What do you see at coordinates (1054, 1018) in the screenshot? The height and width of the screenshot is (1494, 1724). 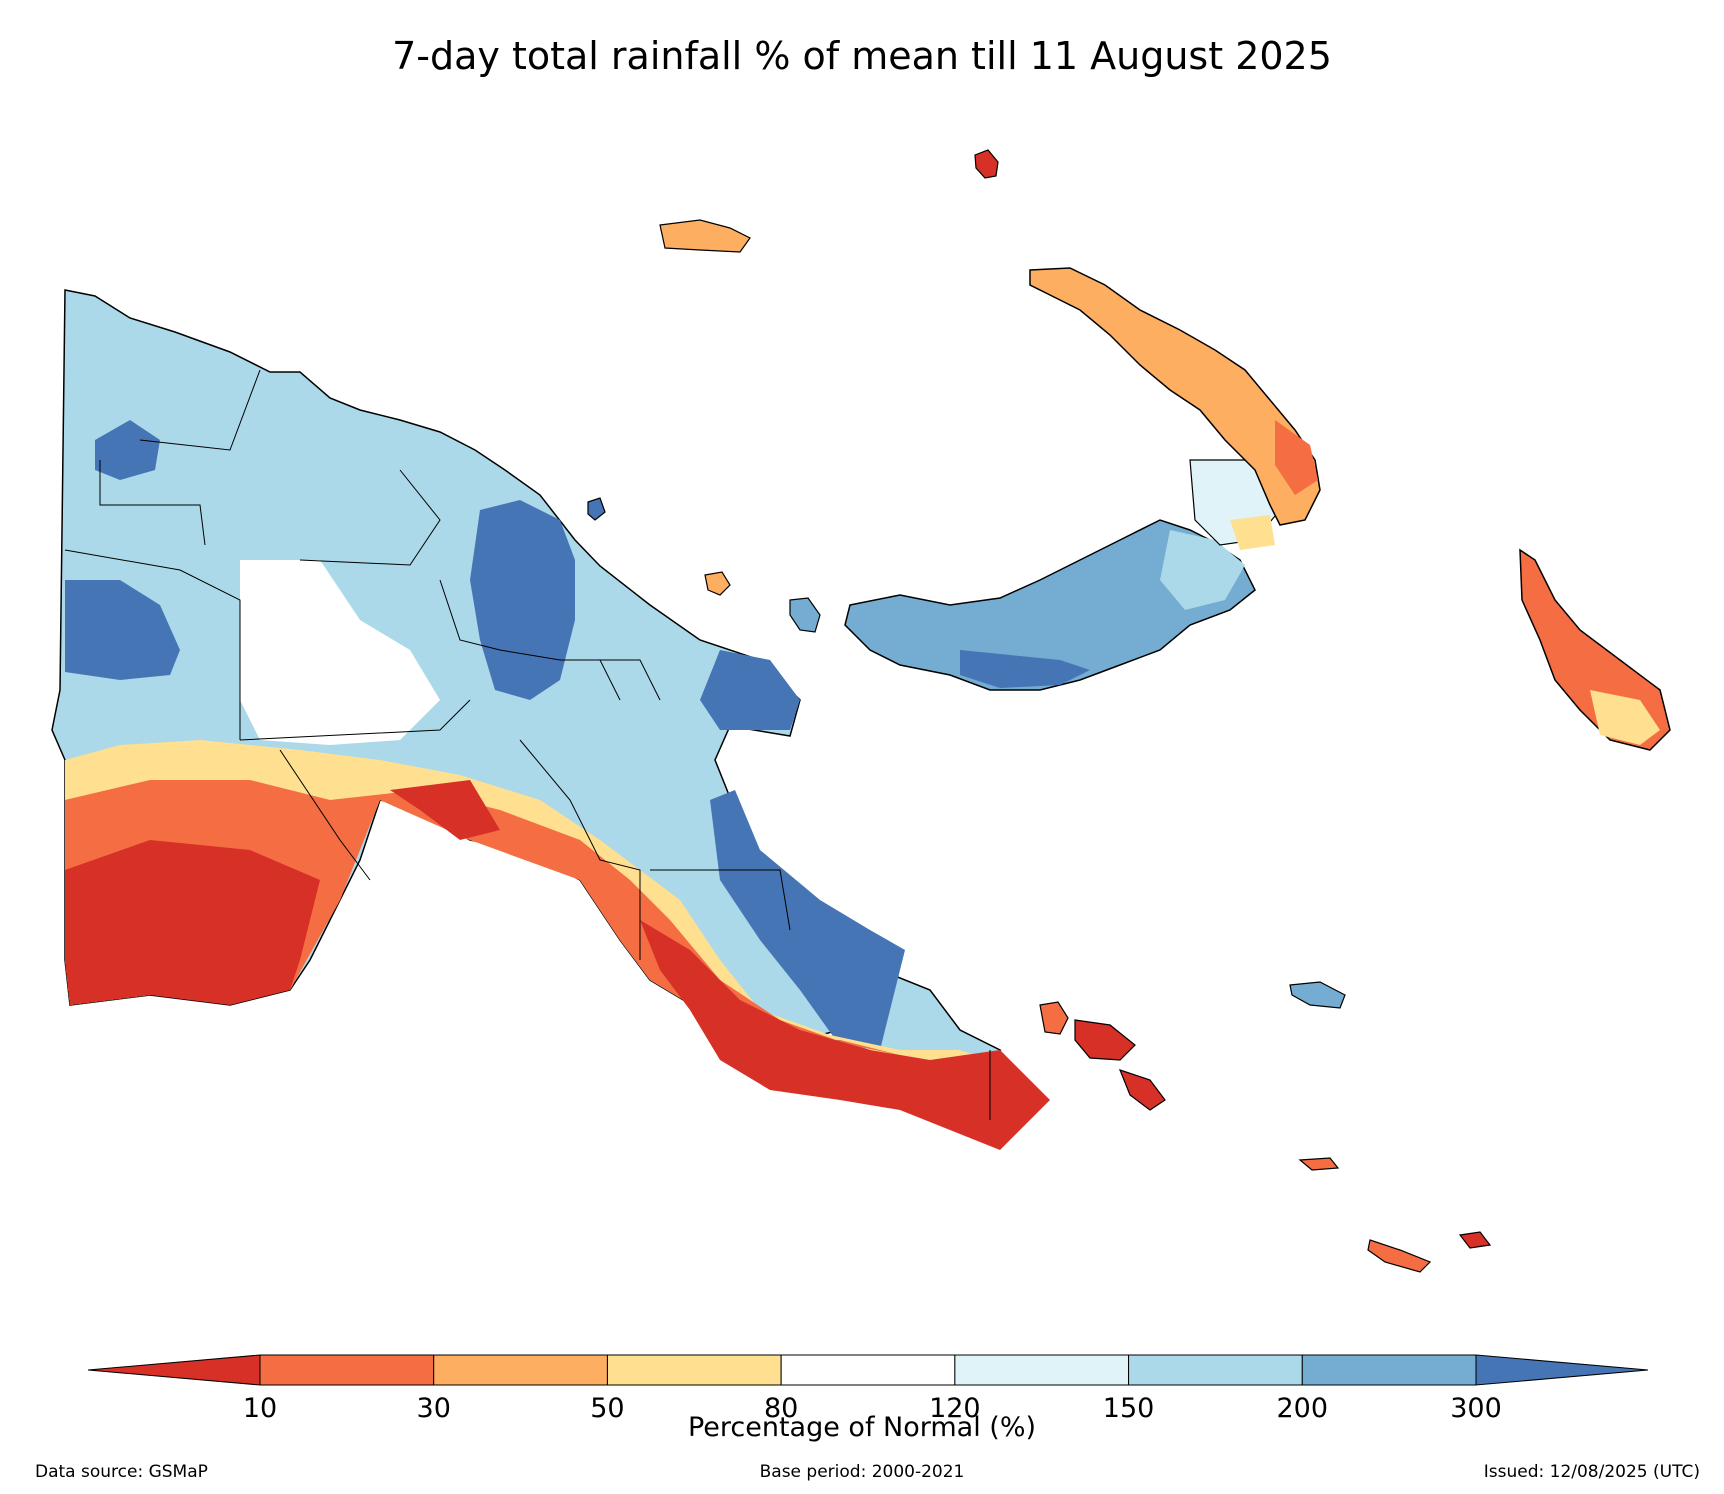 I see `island-goodenough` at bounding box center [1054, 1018].